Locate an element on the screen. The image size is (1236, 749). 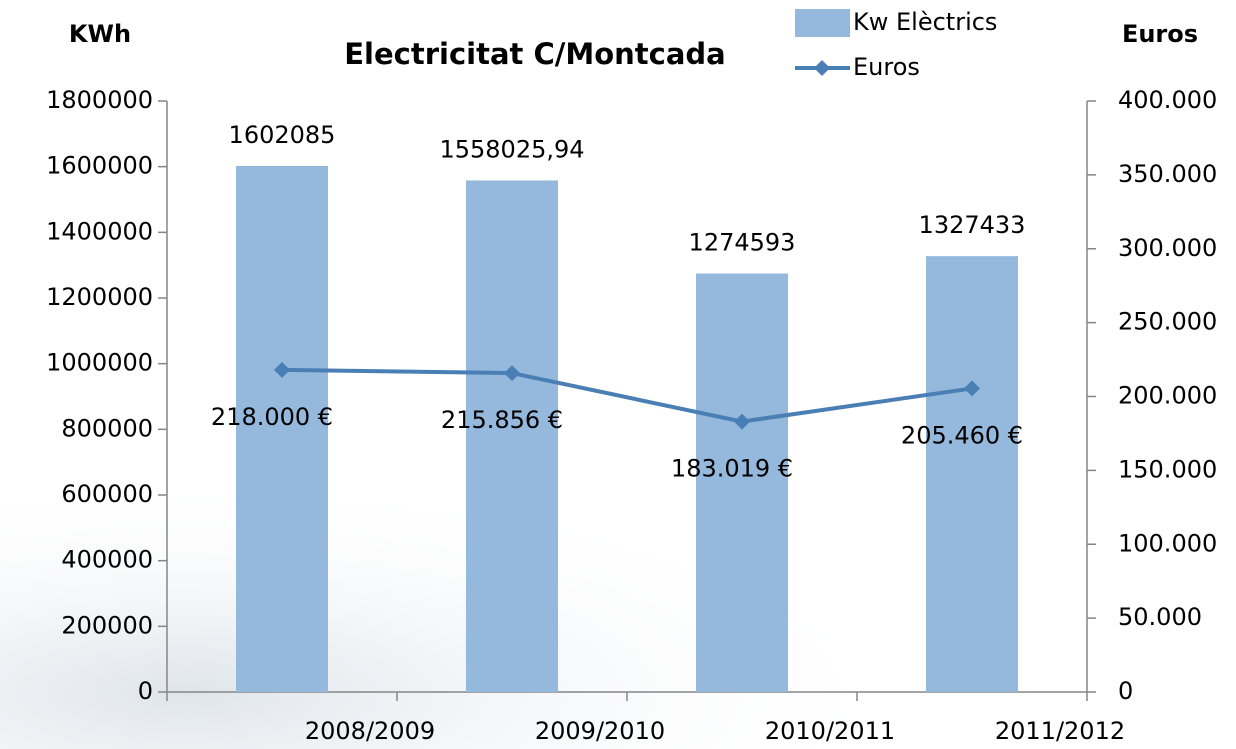
y2-tick-label: 0 is located at coordinates (1125, 691).